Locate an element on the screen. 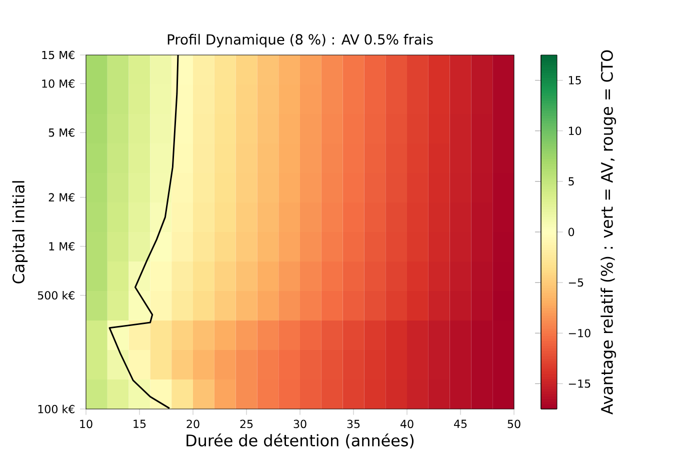 The height and width of the screenshot is (459, 690). x-tick-label: 50 is located at coordinates (514, 424).